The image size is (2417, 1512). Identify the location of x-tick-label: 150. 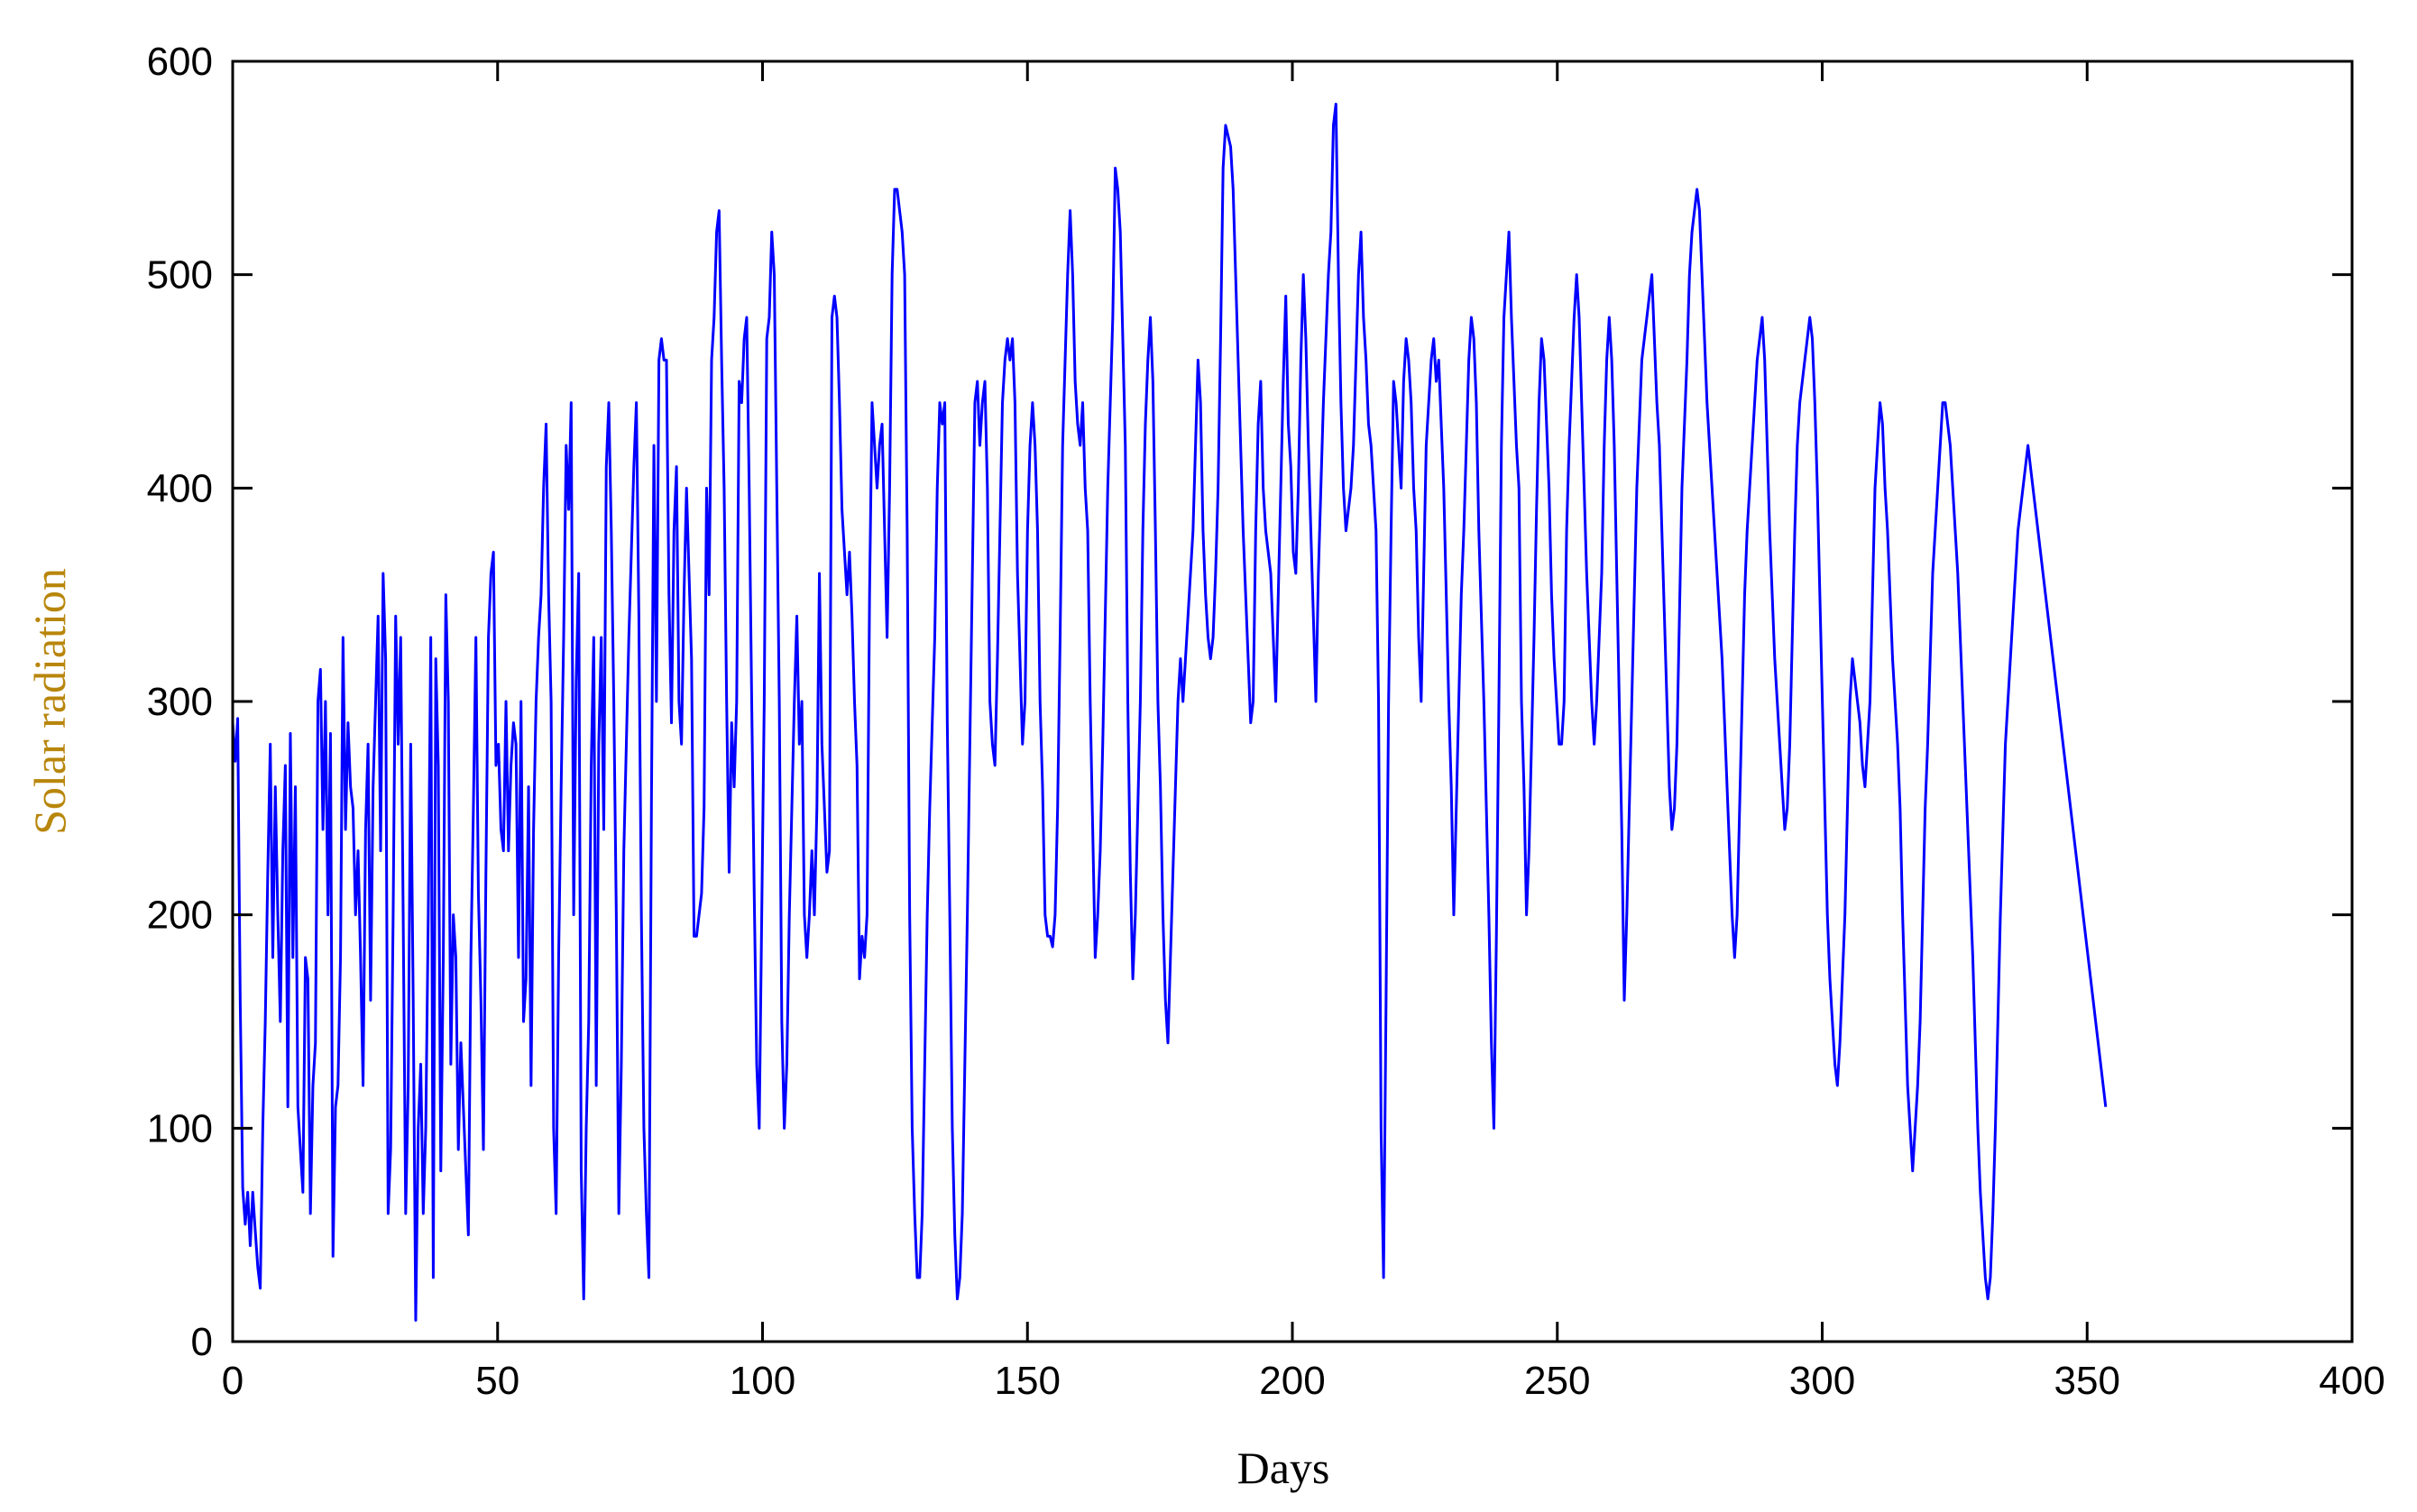
(1028, 1381).